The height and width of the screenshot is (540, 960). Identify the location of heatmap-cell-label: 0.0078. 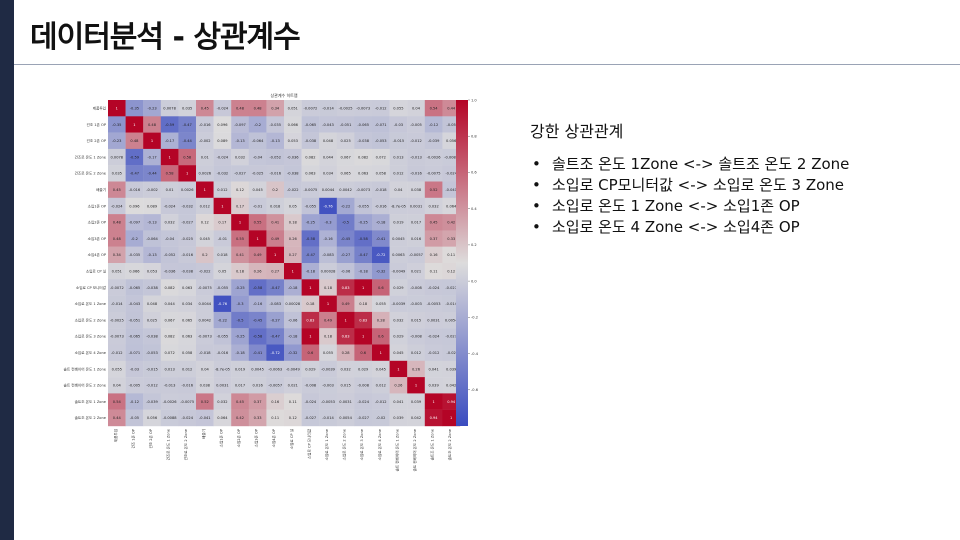
(169, 108).